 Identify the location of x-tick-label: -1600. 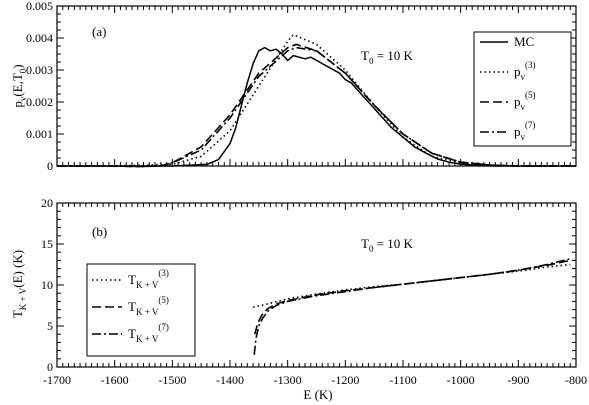
(115, 380).